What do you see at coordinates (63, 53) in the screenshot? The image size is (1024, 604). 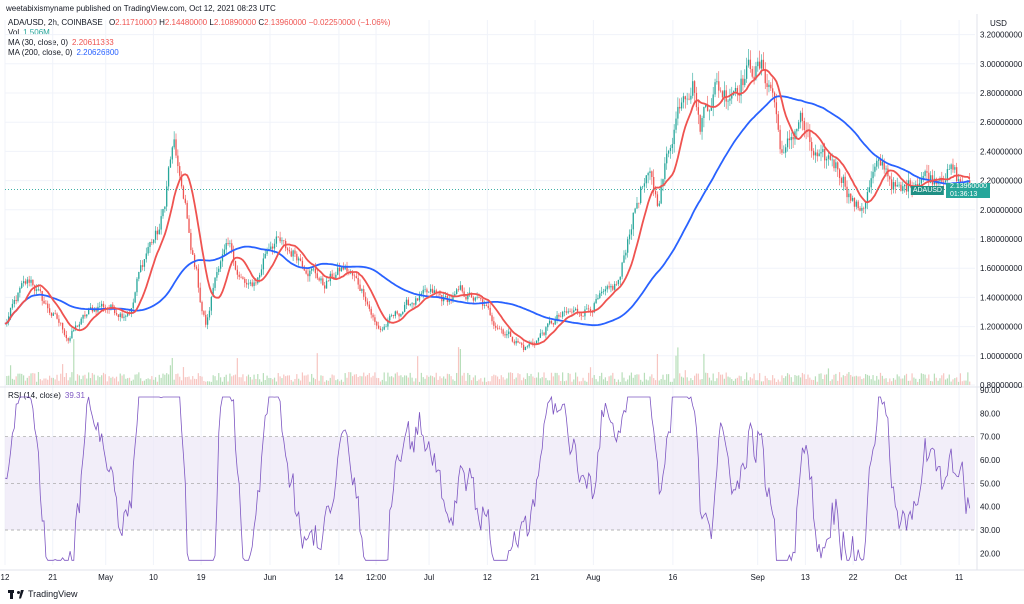 I see `ma200-legend: MA (200, close, 0) 2.20626800` at bounding box center [63, 53].